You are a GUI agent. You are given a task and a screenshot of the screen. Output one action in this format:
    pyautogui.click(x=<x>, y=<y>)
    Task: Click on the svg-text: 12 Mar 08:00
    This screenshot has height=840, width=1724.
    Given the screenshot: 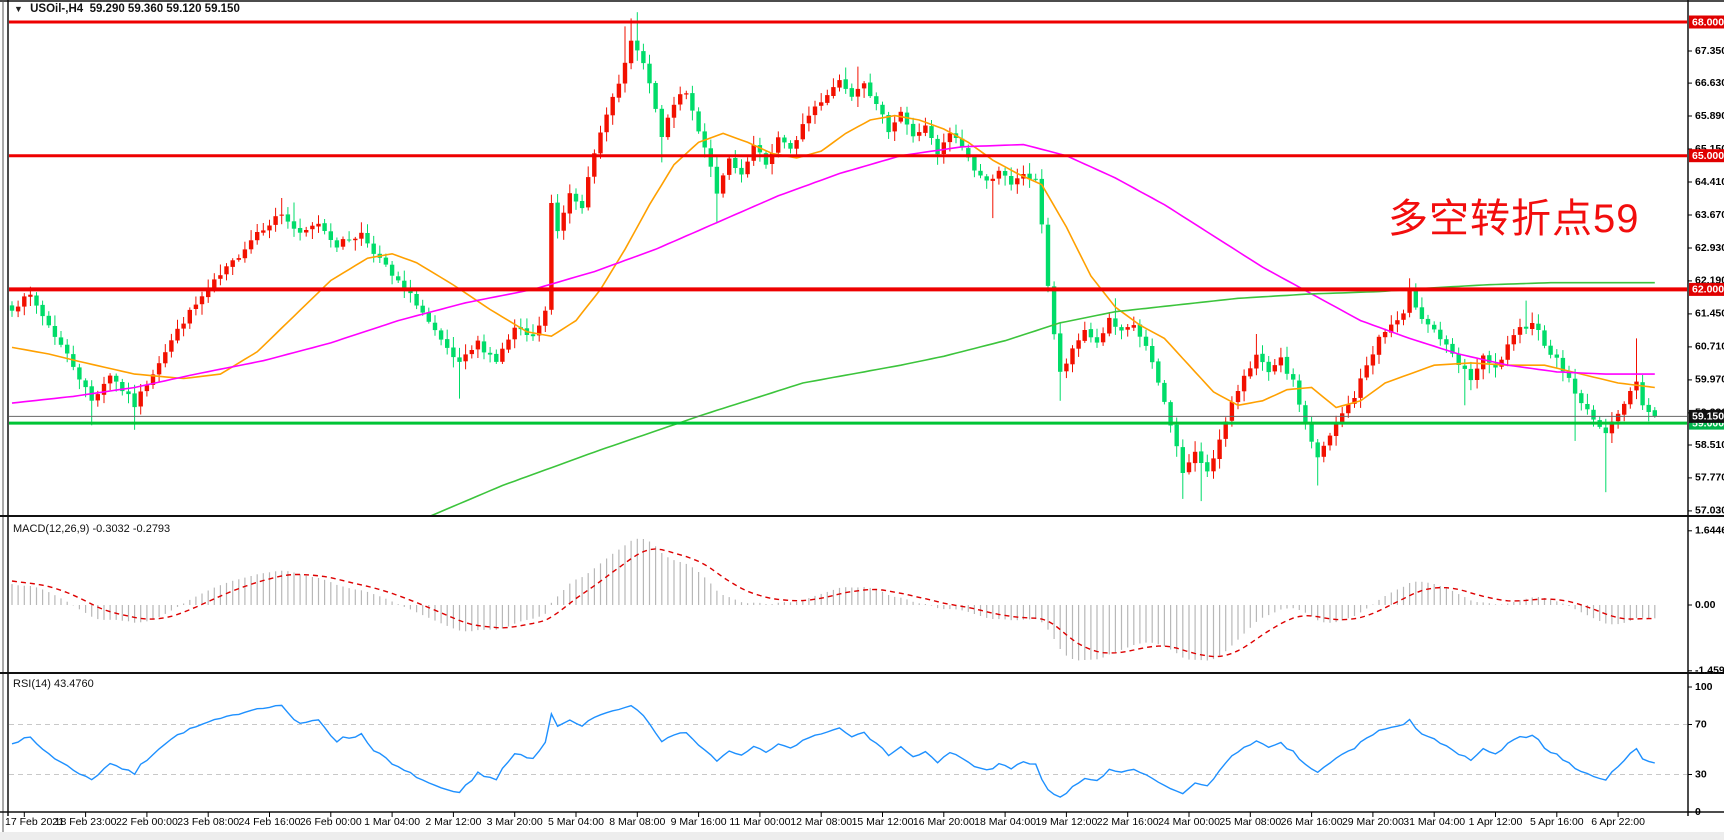 What is the action you would take?
    pyautogui.click(x=821, y=822)
    